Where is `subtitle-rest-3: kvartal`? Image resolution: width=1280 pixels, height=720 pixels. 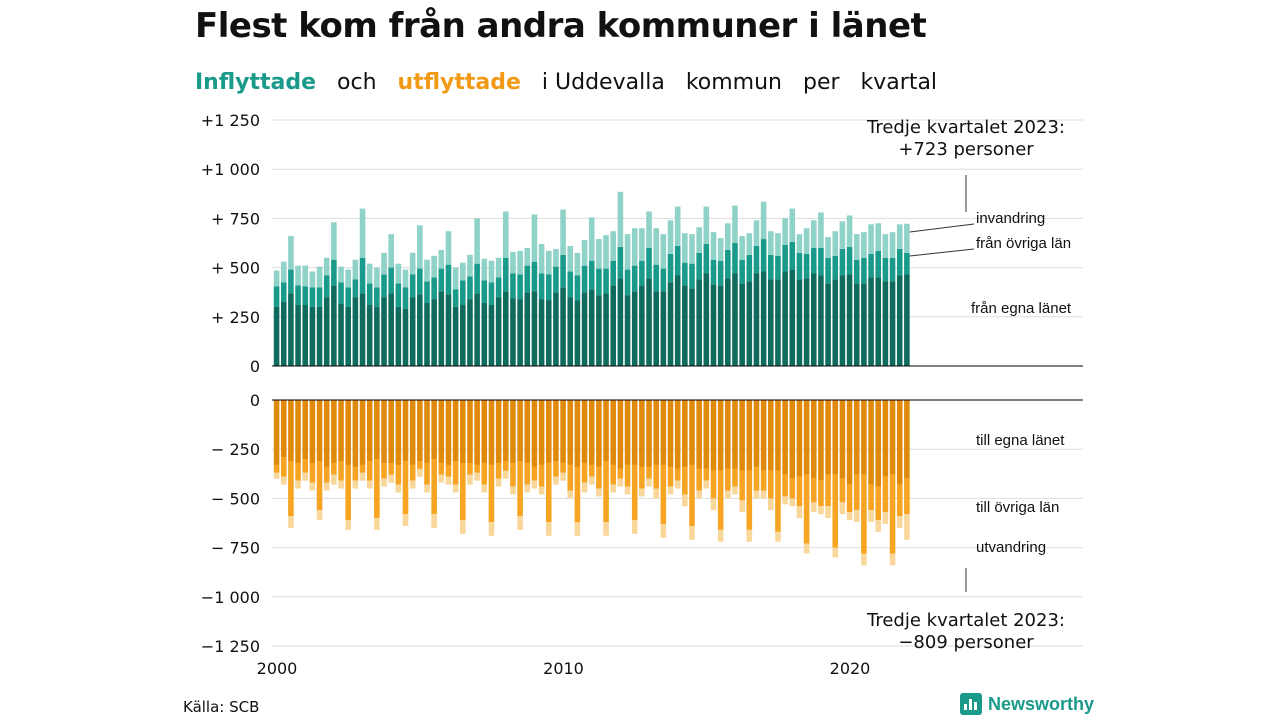 subtitle-rest-3: kvartal is located at coordinates (899, 82).